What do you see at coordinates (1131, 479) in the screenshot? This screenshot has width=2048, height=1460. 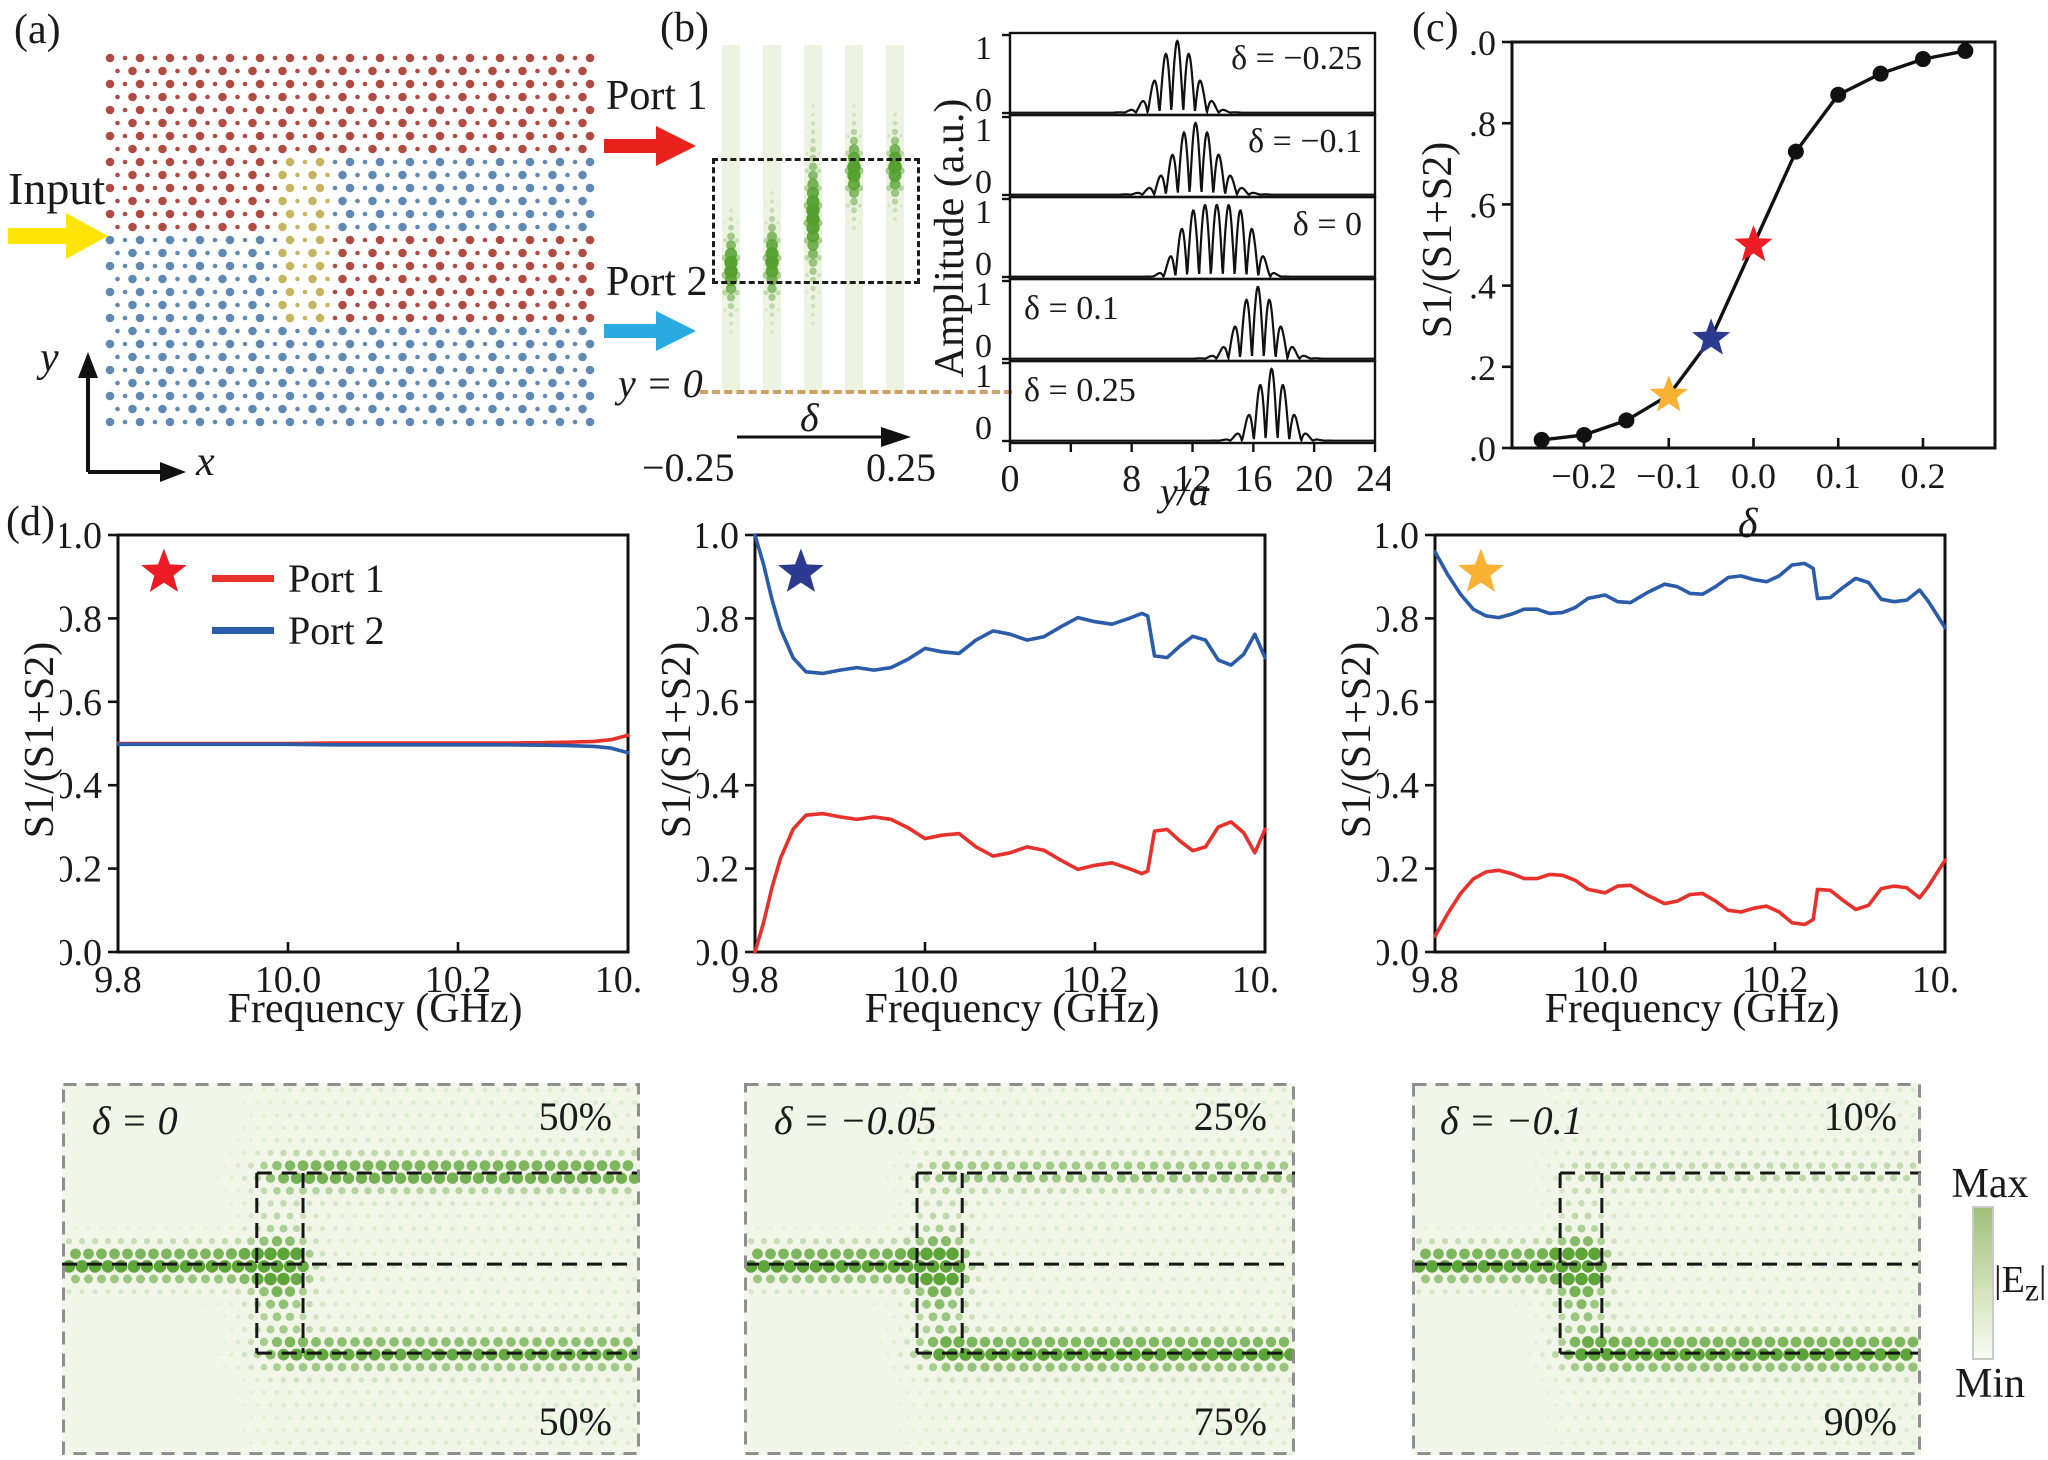 I see `svg-text: 8` at bounding box center [1131, 479].